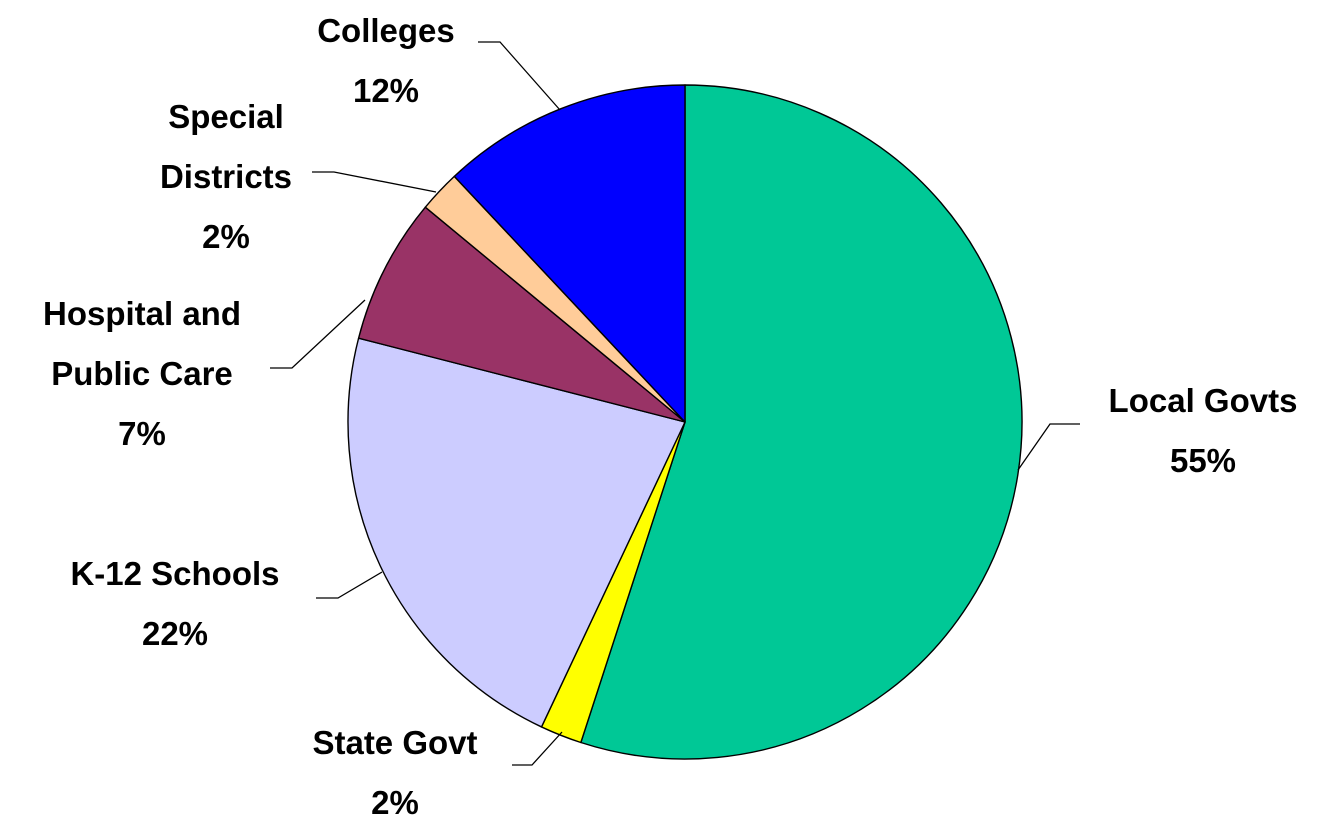 This screenshot has height=815, width=1326. I want to click on slice-category-text: Hospital and, so click(142, 313).